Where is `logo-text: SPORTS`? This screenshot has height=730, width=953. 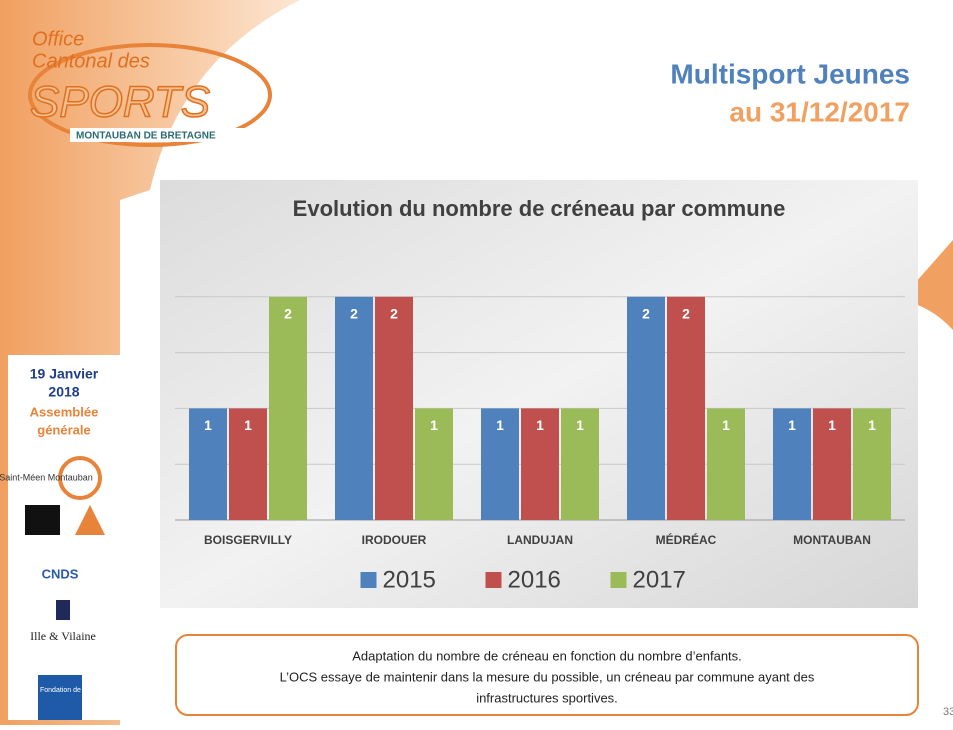 logo-text: SPORTS is located at coordinates (120, 102).